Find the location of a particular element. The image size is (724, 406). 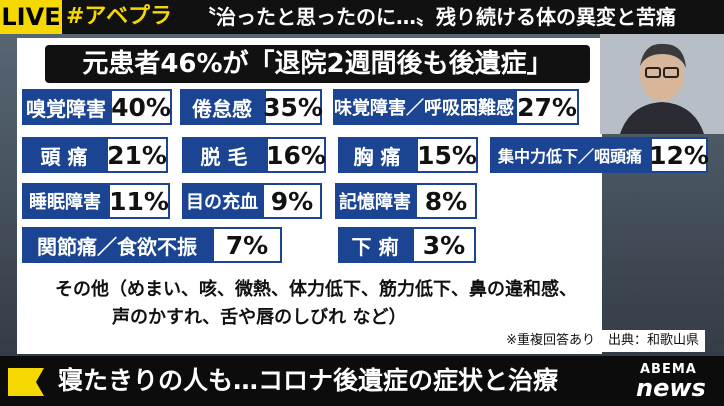

symptom-percent: 9% is located at coordinates (292, 201).